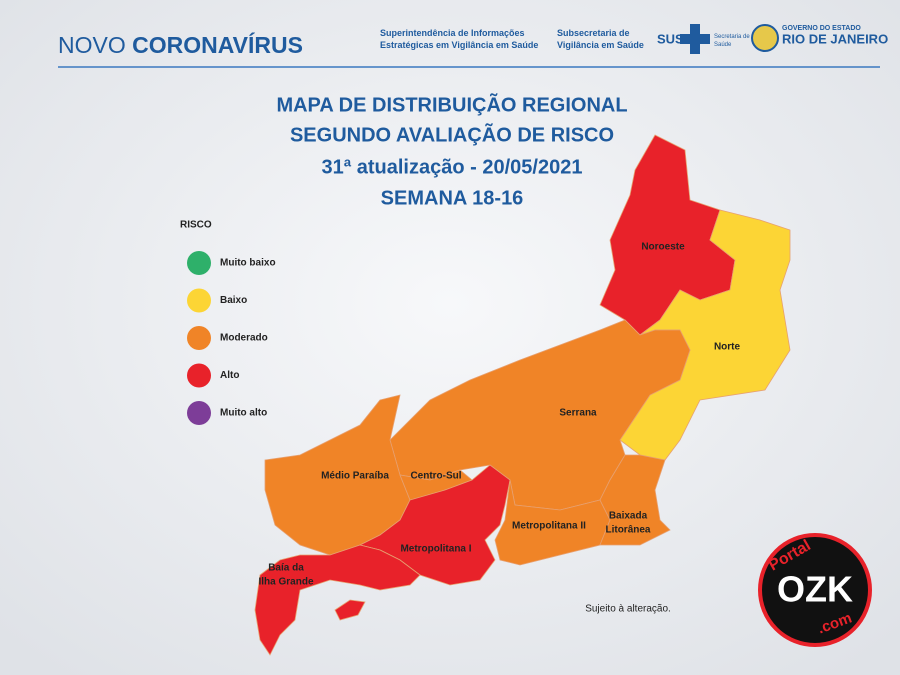 The width and height of the screenshot is (900, 675). Describe the element at coordinates (670, 38) in the screenshot. I see `sus-logo: SUS` at that location.